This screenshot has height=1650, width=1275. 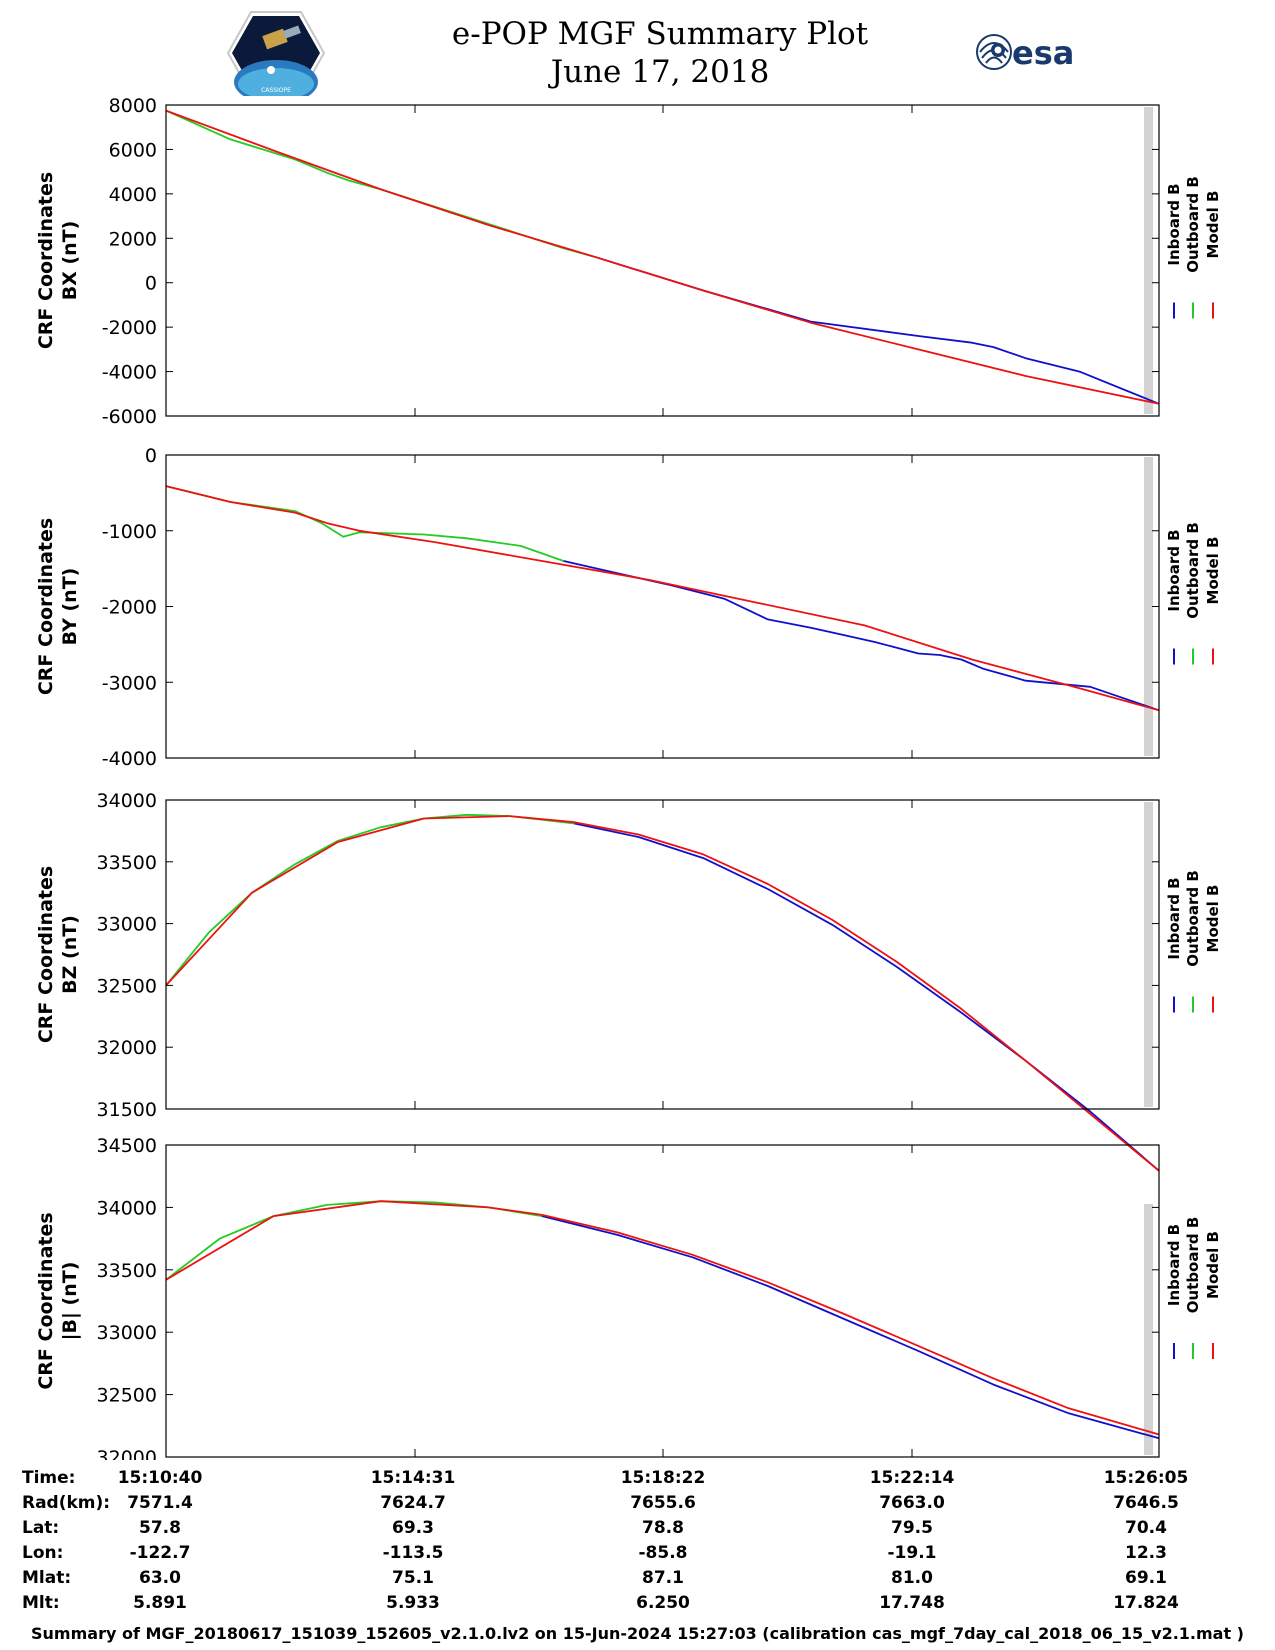 I want to click on ephemeris-row-label: Lat:, so click(x=41, y=1528).